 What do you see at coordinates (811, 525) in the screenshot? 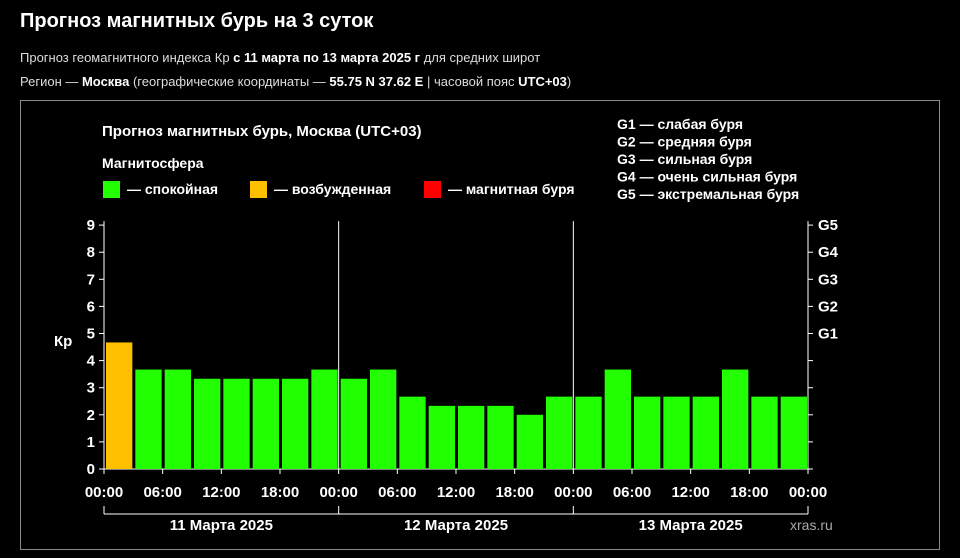
I see `watermark: xras.ru` at bounding box center [811, 525].